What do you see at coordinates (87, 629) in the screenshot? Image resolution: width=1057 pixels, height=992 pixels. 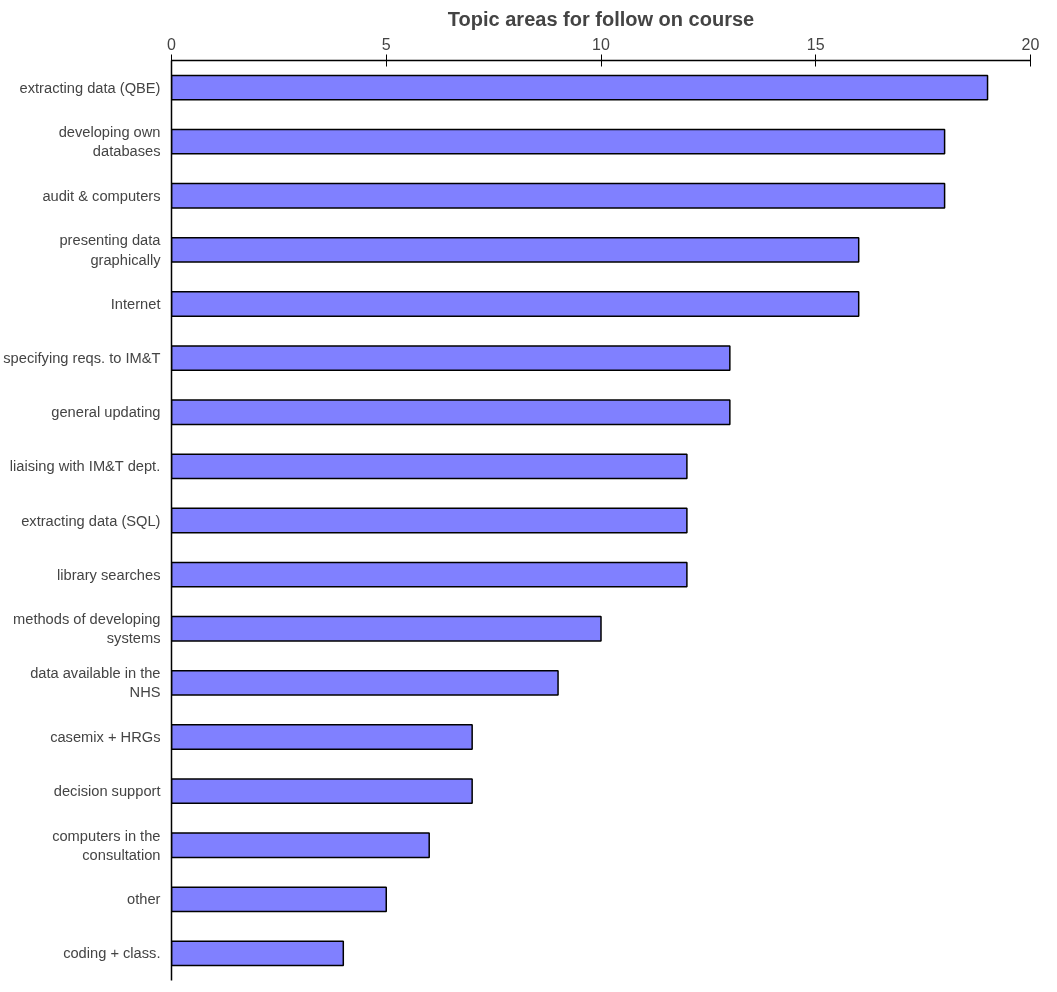 I see `y-tick-label: methods of developing systems` at bounding box center [87, 629].